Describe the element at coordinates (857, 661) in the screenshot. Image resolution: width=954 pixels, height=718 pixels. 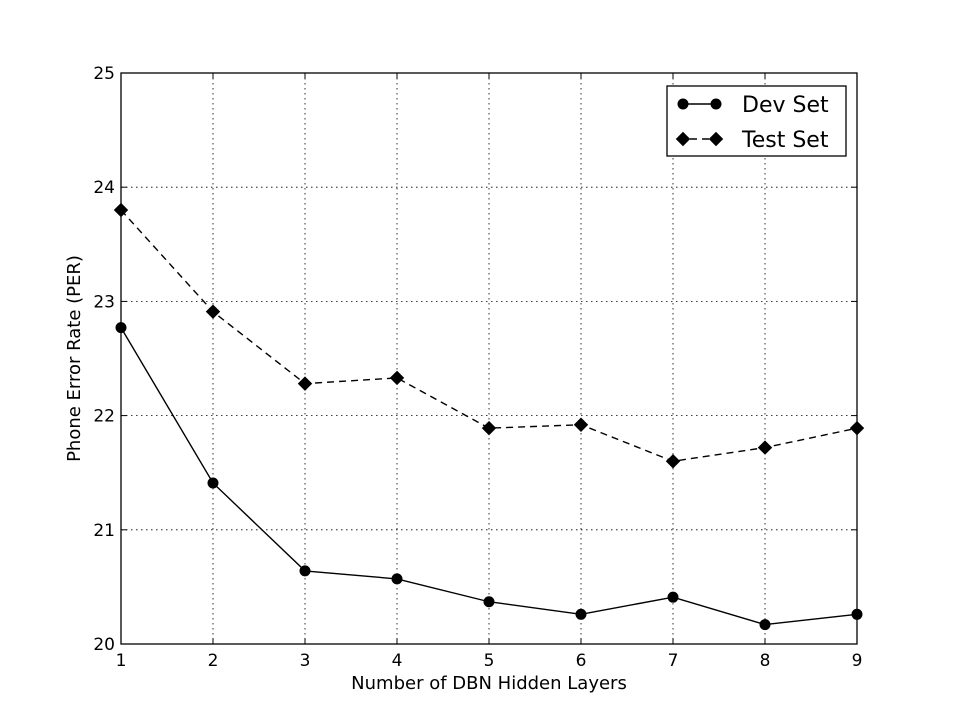
I see `x-tick-label: 9` at that location.